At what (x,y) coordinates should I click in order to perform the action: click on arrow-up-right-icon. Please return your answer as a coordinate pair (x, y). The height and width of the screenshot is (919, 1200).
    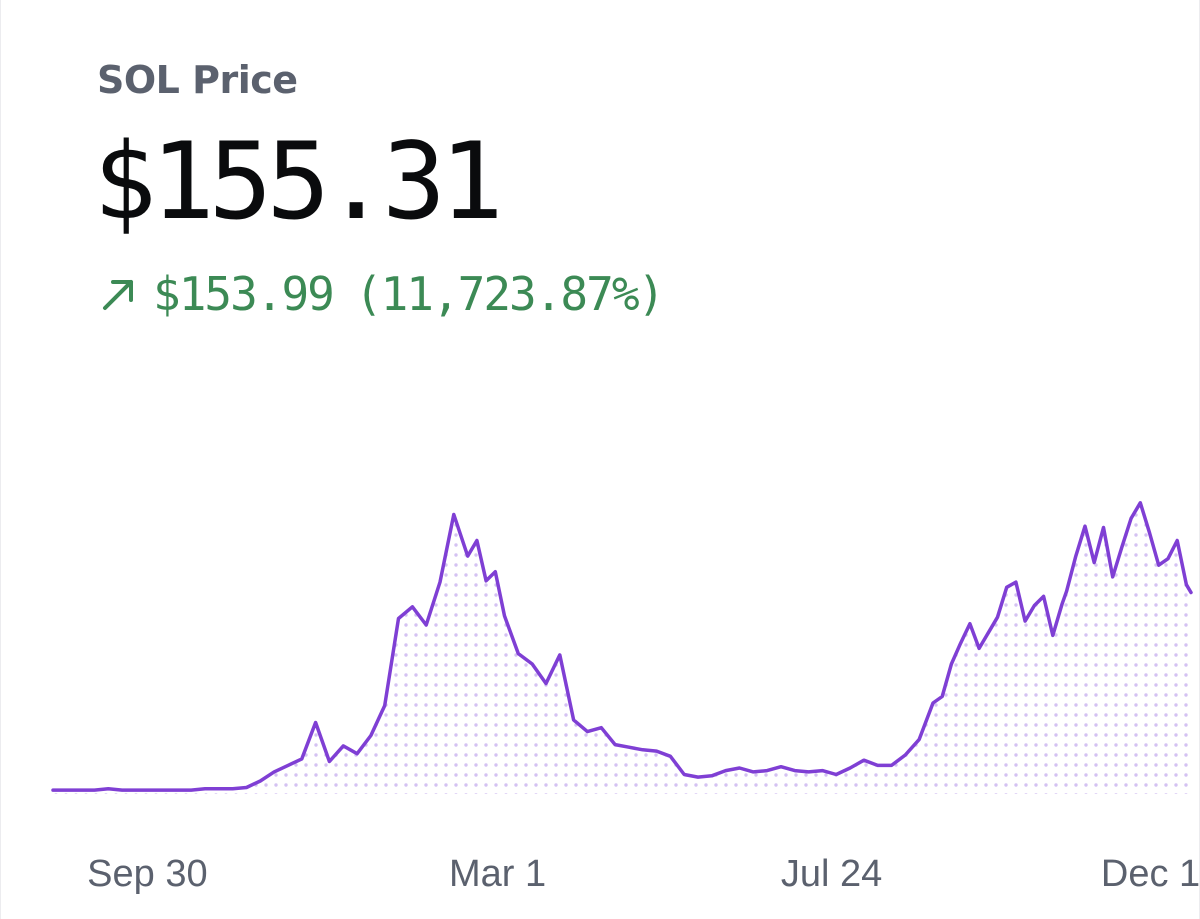
    Looking at the image, I should click on (118, 295).